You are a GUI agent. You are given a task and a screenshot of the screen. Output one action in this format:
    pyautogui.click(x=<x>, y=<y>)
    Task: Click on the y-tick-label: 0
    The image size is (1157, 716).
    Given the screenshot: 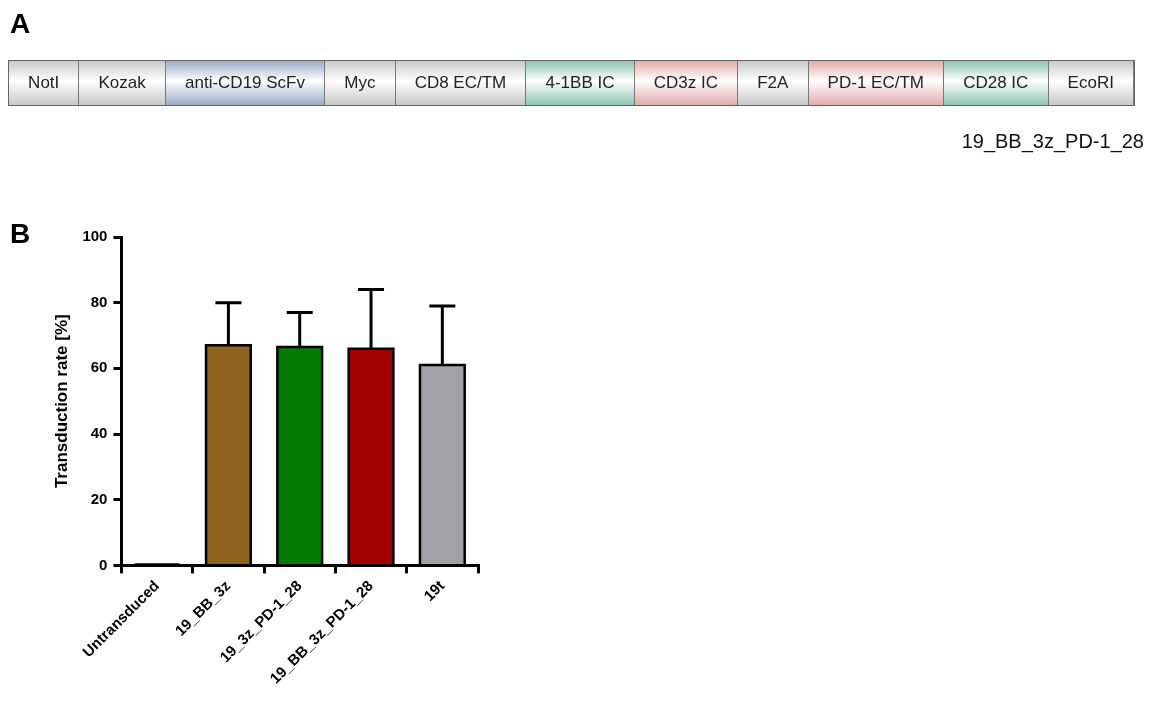 What is the action you would take?
    pyautogui.click(x=103, y=564)
    